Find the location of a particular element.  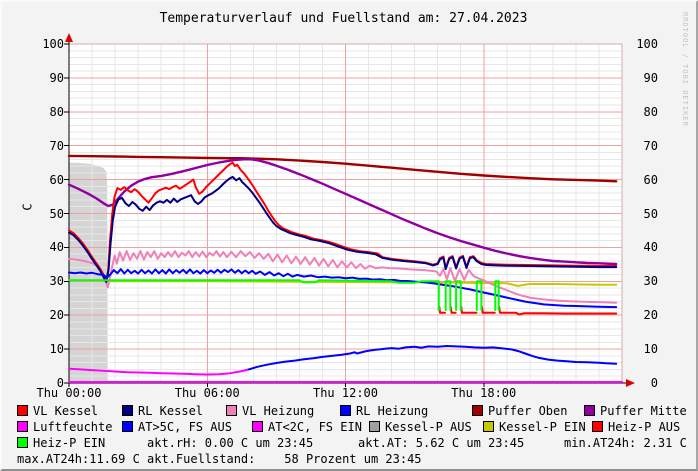

legend-label: RL Heizung is located at coordinates (392, 411).